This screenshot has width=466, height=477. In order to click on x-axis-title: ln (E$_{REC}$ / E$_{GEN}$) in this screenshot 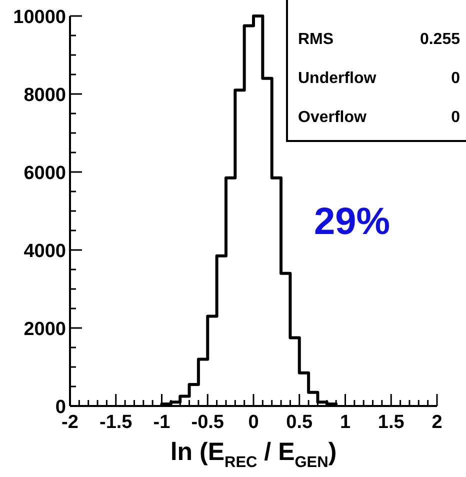, I will do `click(253, 455)`.